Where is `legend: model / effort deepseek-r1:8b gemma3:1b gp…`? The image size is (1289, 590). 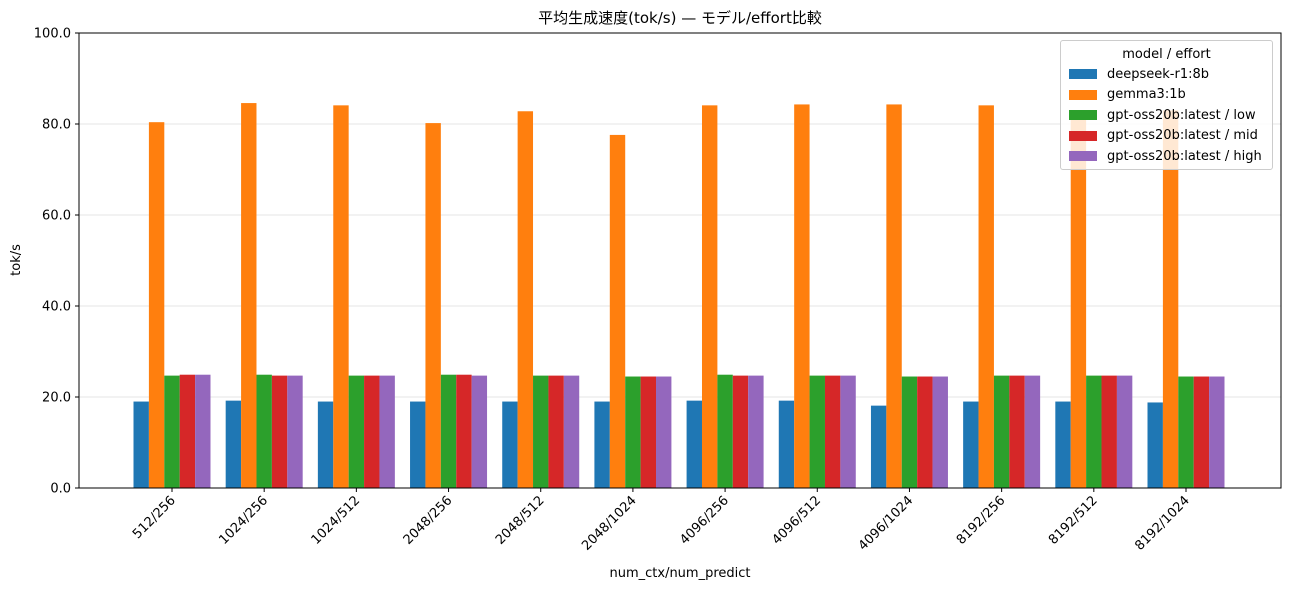
legend: model / effort deepseek-r1:8b gemma3:1b gp… is located at coordinates (1166, 105).